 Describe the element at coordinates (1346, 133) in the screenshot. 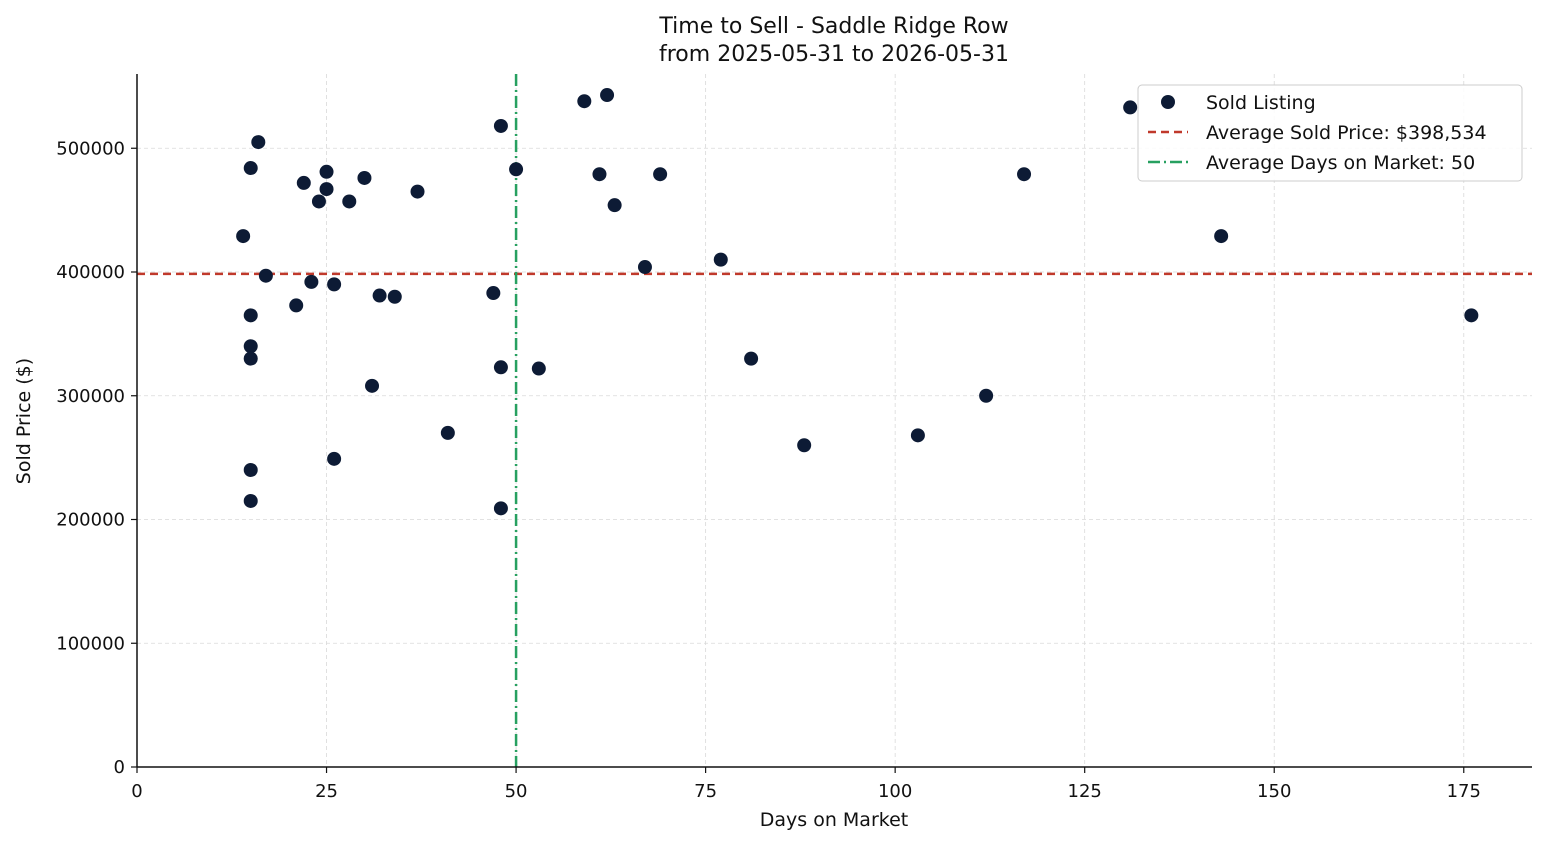

I see `legend-label-average-price: Average Sold Price: $398,534` at that location.